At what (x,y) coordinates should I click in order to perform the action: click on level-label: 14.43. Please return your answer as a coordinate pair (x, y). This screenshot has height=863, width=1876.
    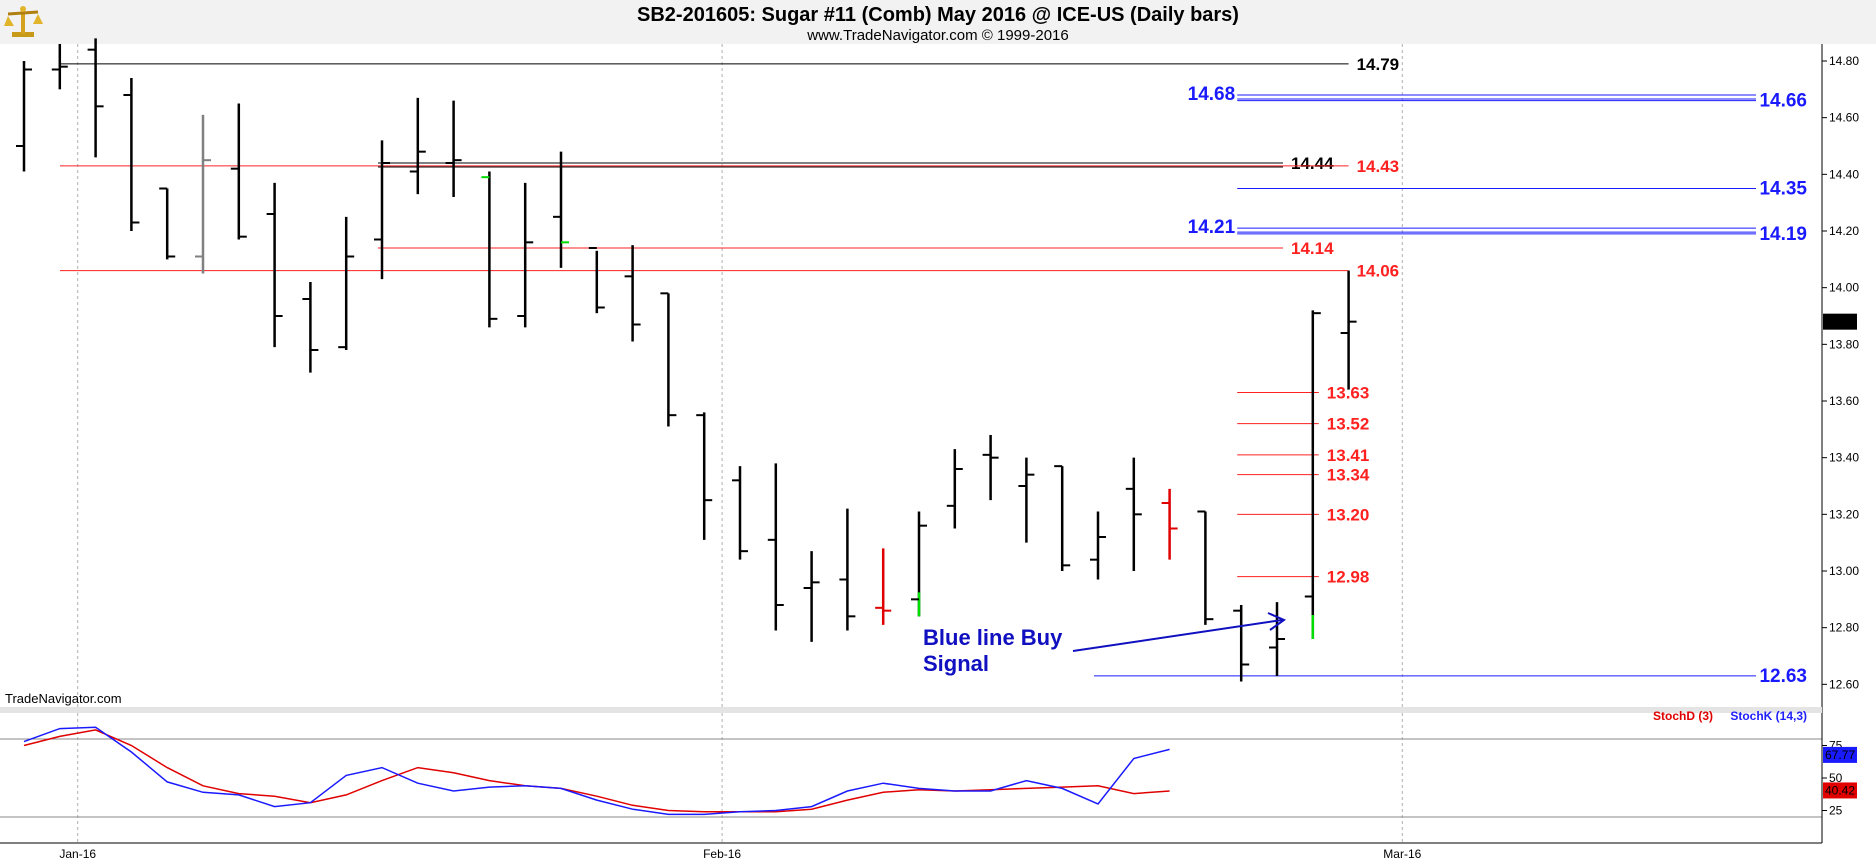
    Looking at the image, I should click on (1378, 166).